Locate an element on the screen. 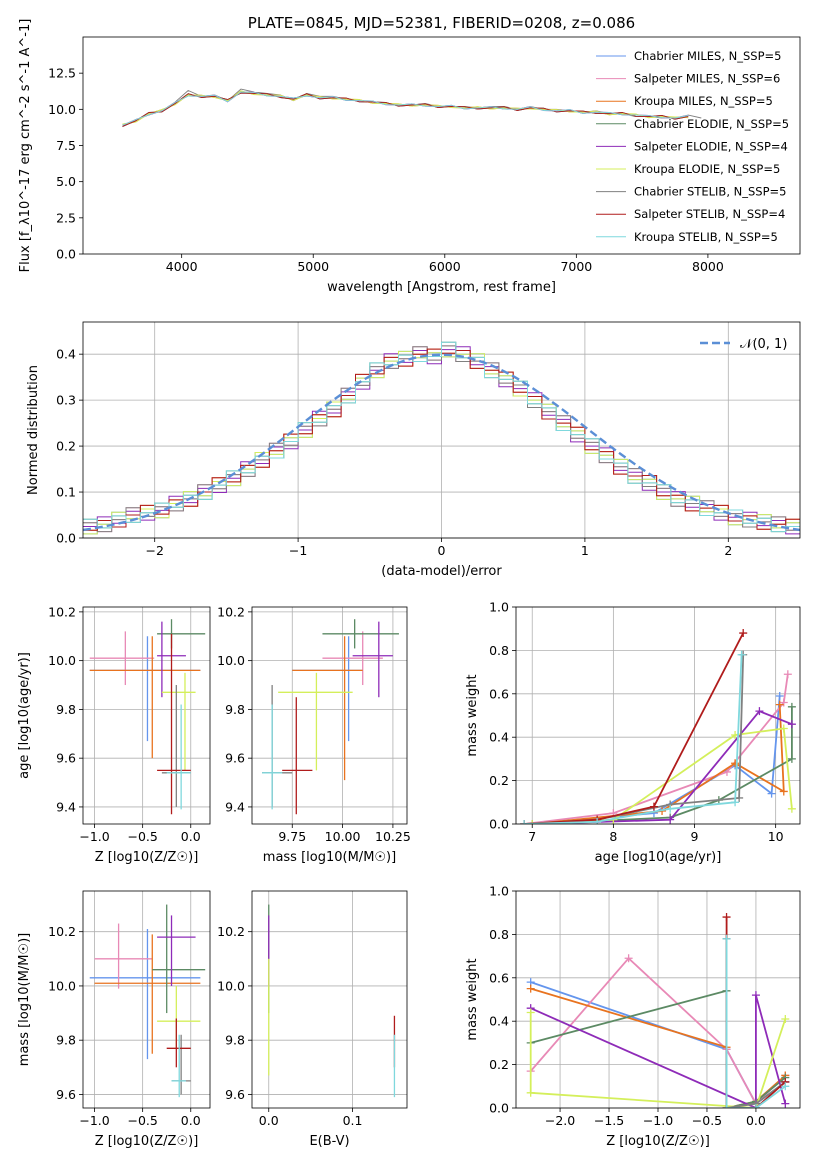 Image resolution: width=819 pixels, height=1170 pixels. chabrier-miles-errorbar is located at coordinates (327, 689).